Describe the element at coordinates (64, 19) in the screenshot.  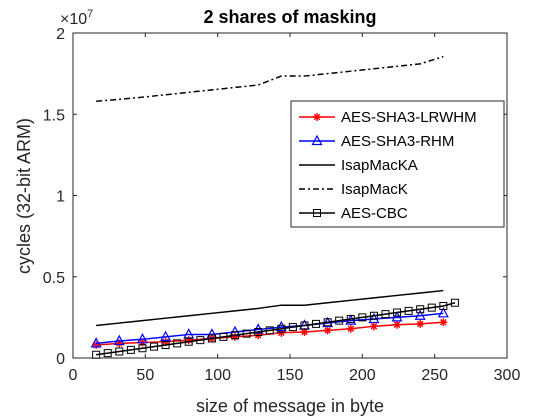
I see `y-axis-exponent-multiplier: ×` at that location.